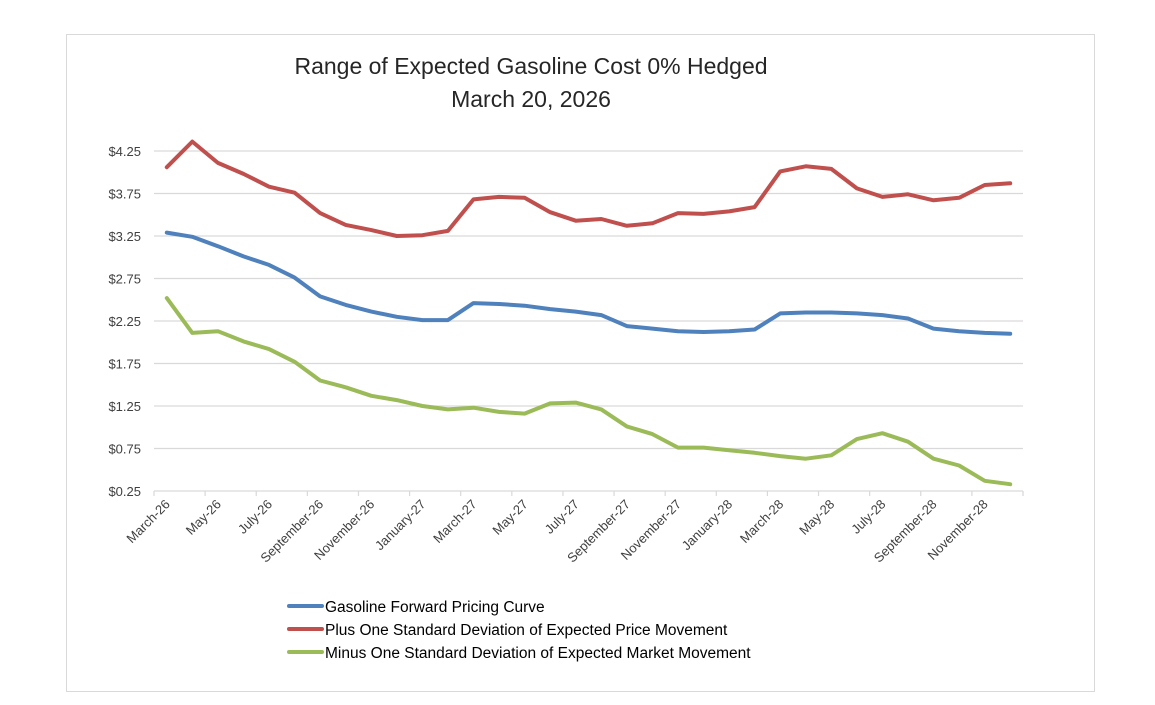 This screenshot has width=1155, height=705. I want to click on x-tick-label: May-26, so click(203, 517).